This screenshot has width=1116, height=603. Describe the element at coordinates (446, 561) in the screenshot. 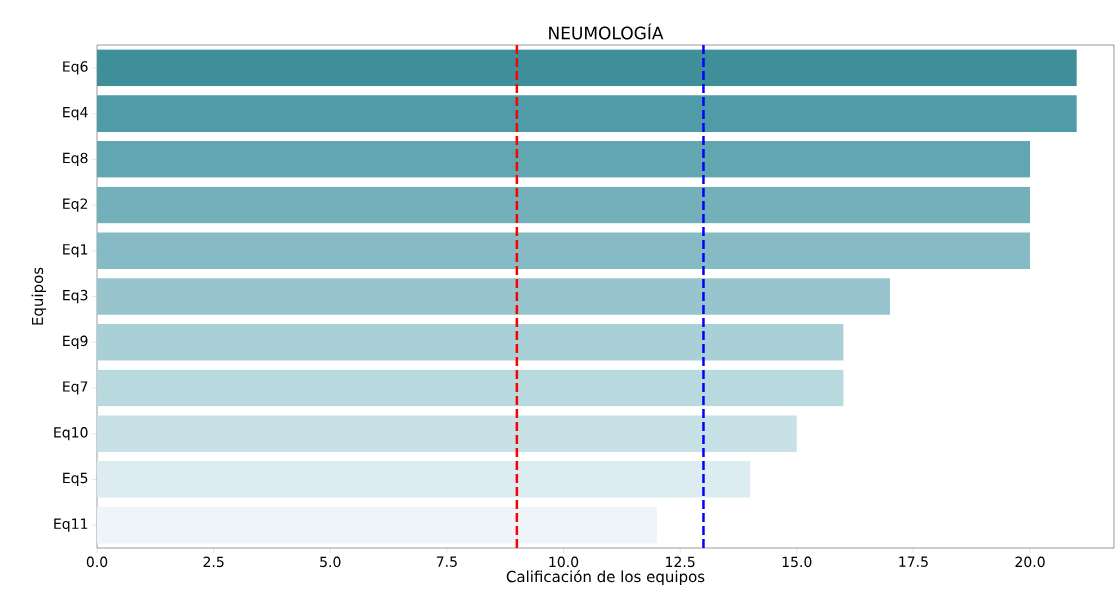

I see `x-tick-label: 7.5` at that location.